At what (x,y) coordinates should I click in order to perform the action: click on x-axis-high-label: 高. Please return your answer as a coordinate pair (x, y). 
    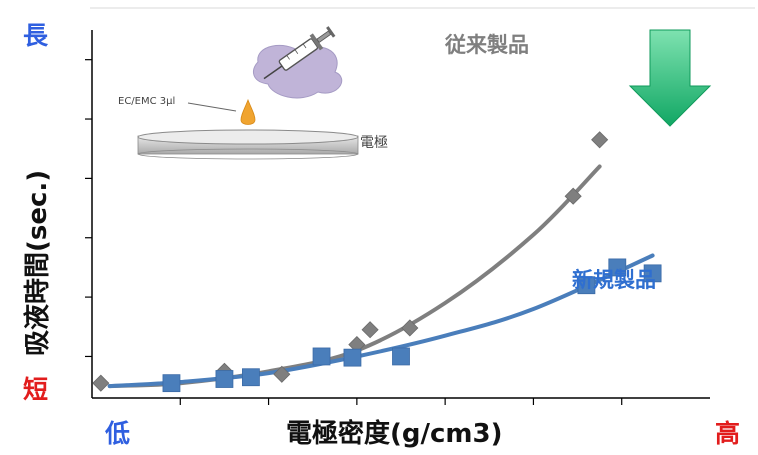
    Looking at the image, I should click on (727, 433).